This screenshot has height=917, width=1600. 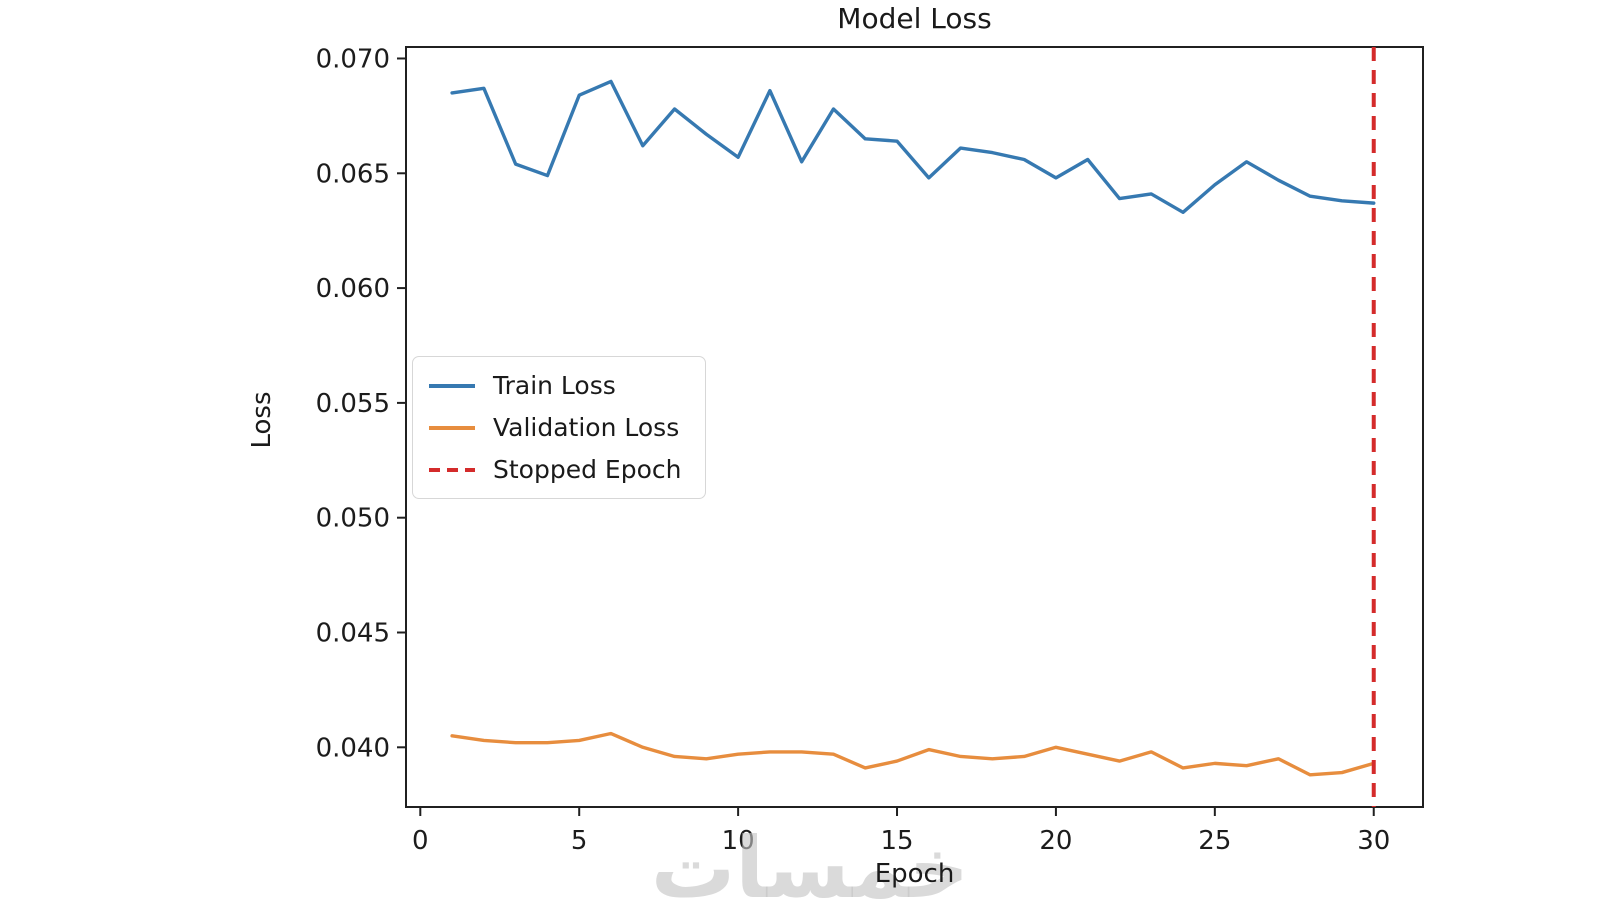 What do you see at coordinates (1055, 841) in the screenshot?
I see `x-tick-label: 20` at bounding box center [1055, 841].